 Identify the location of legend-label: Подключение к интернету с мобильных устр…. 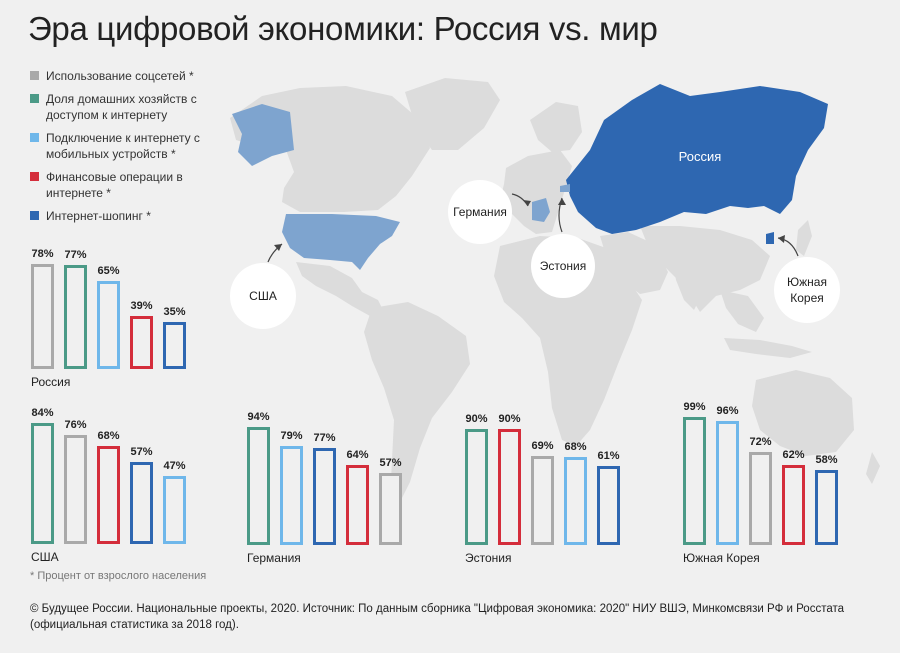
(123, 146).